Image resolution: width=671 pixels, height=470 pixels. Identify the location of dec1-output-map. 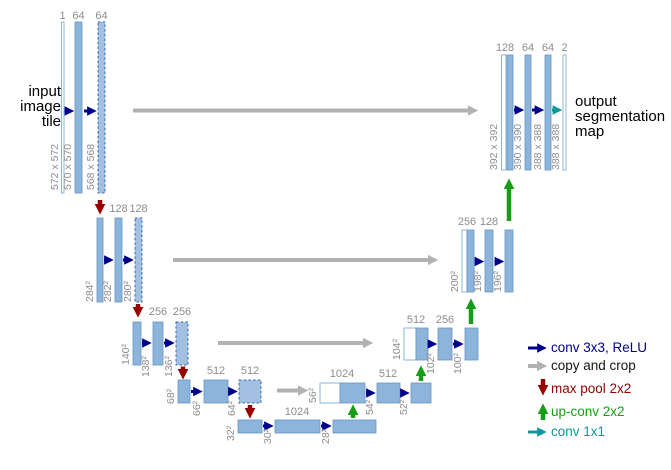
(564, 112).